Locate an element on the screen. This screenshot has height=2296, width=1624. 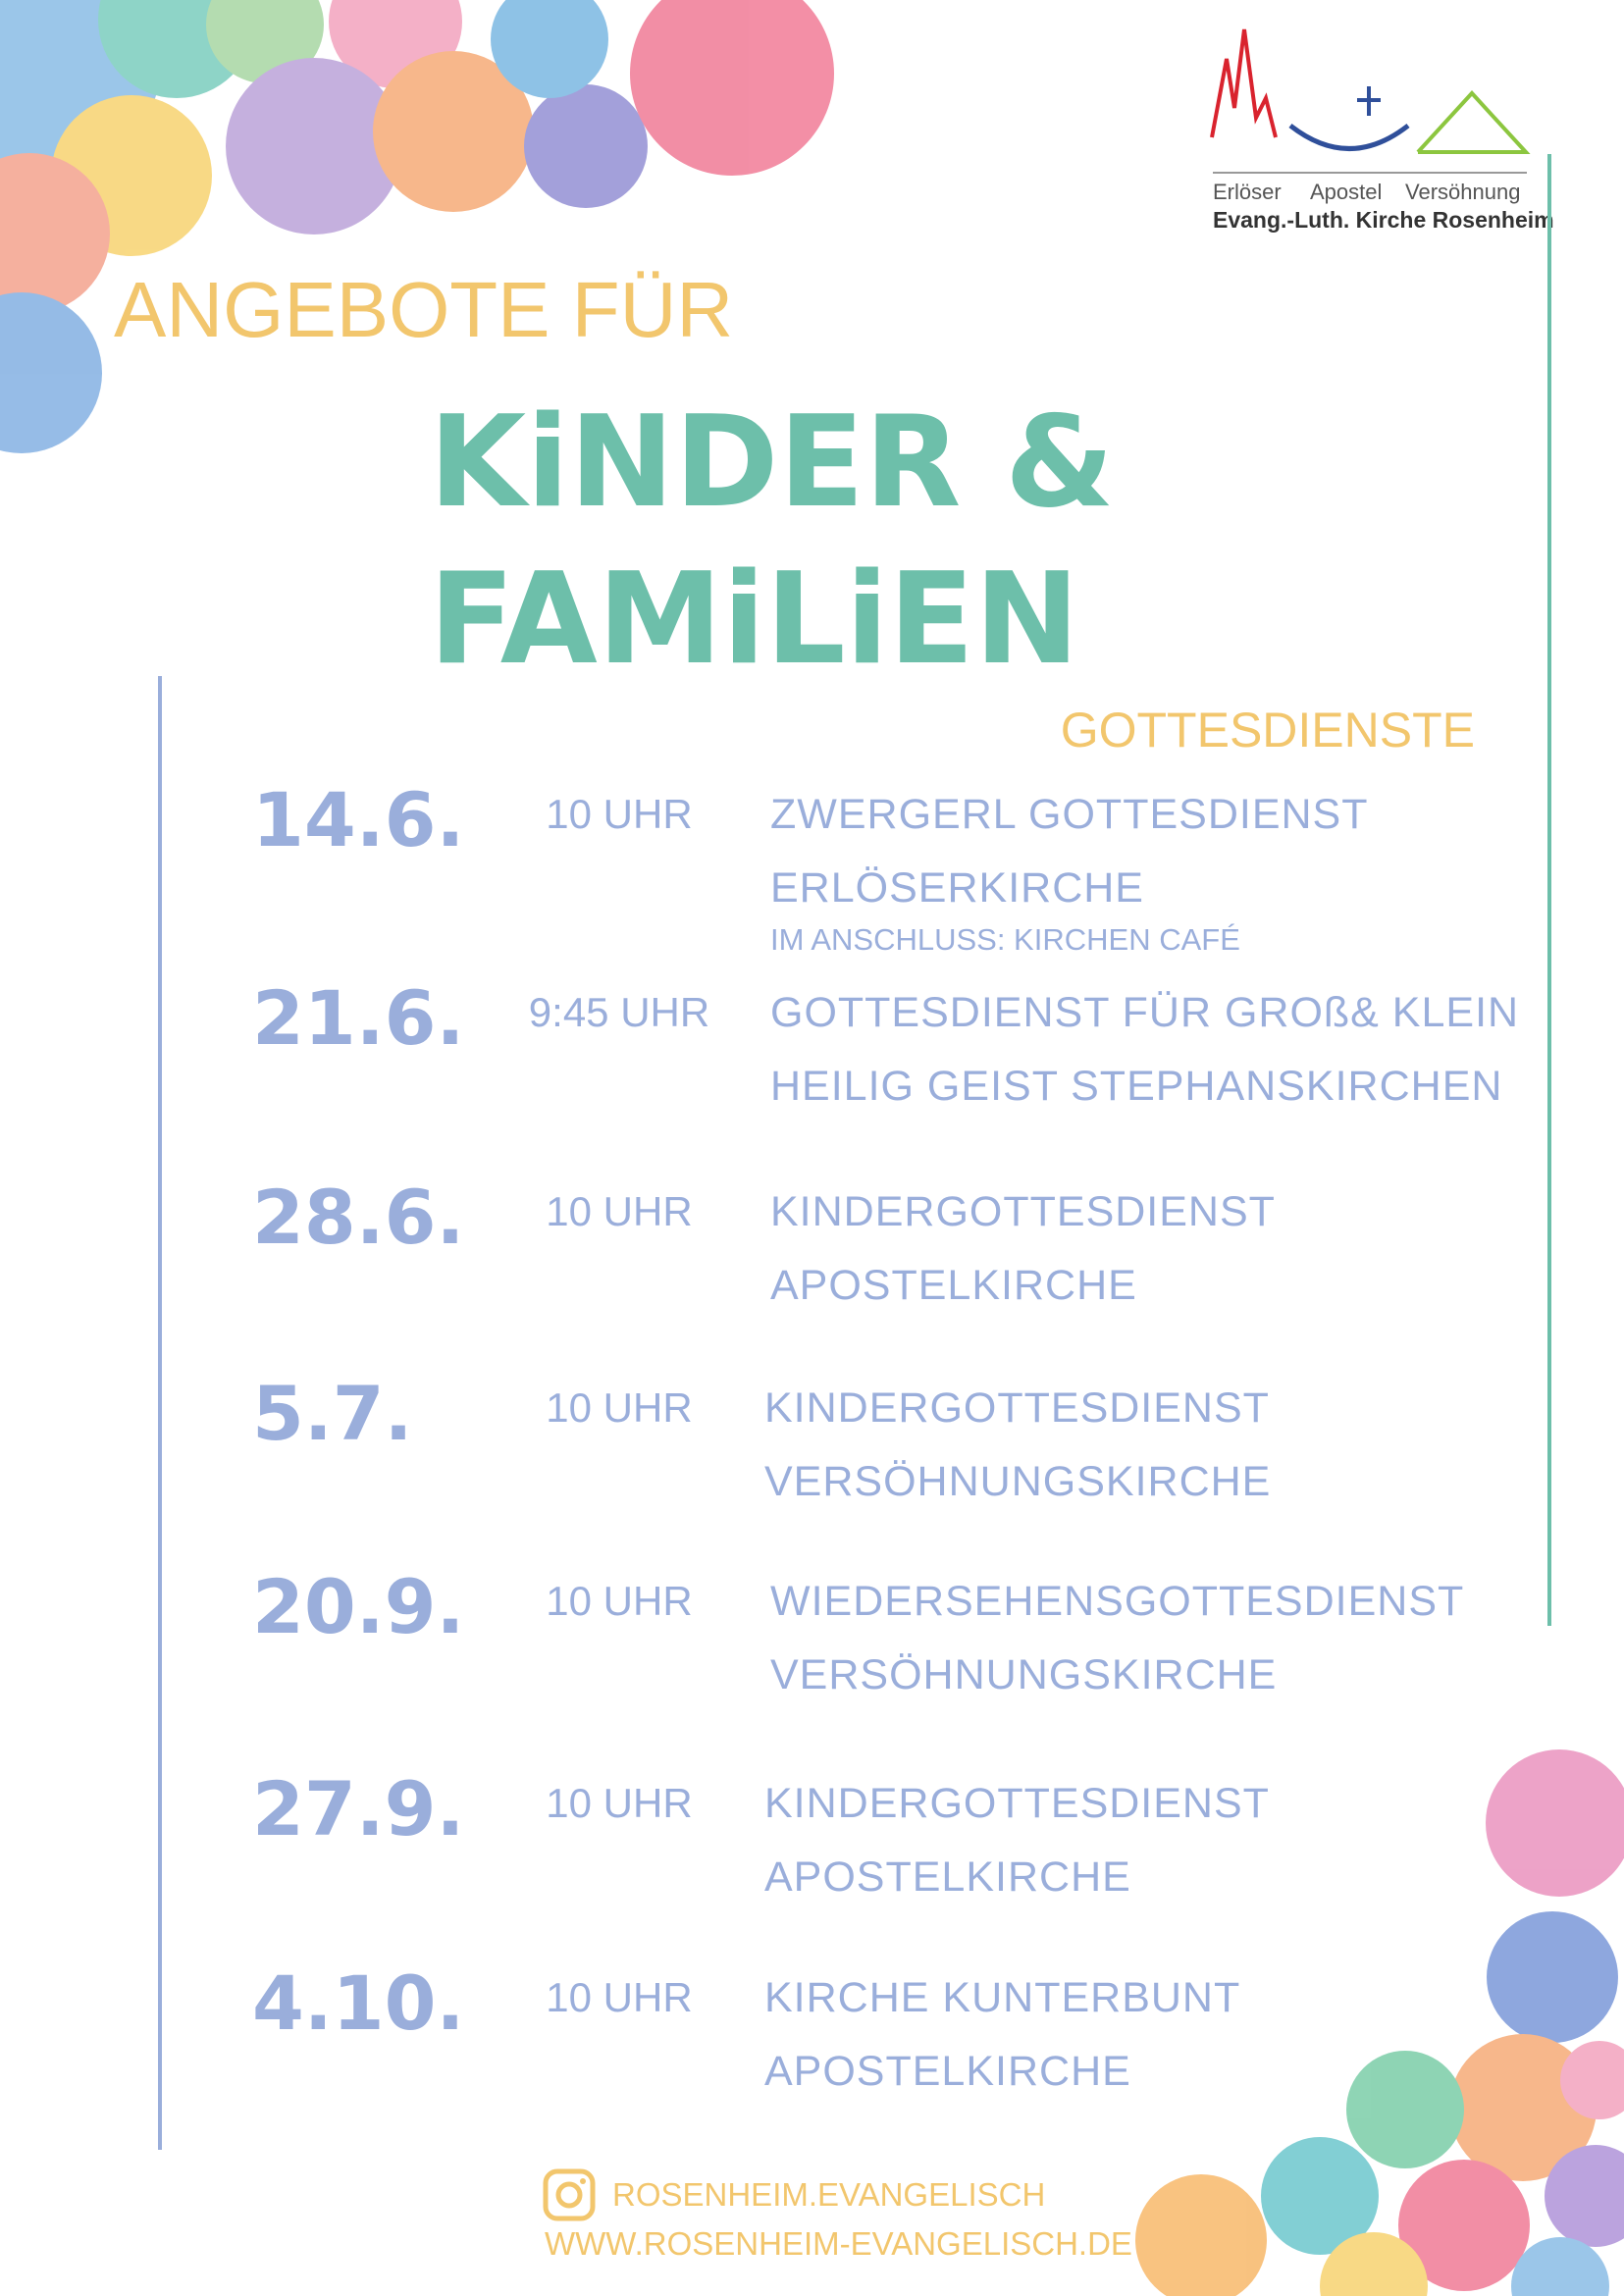
event-time: 9:45 UHR is located at coordinates (619, 1012).